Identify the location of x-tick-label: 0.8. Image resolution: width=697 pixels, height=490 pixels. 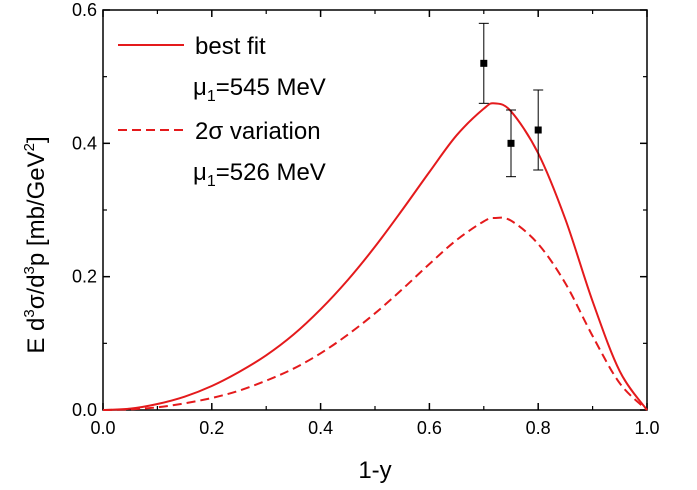
(538, 428).